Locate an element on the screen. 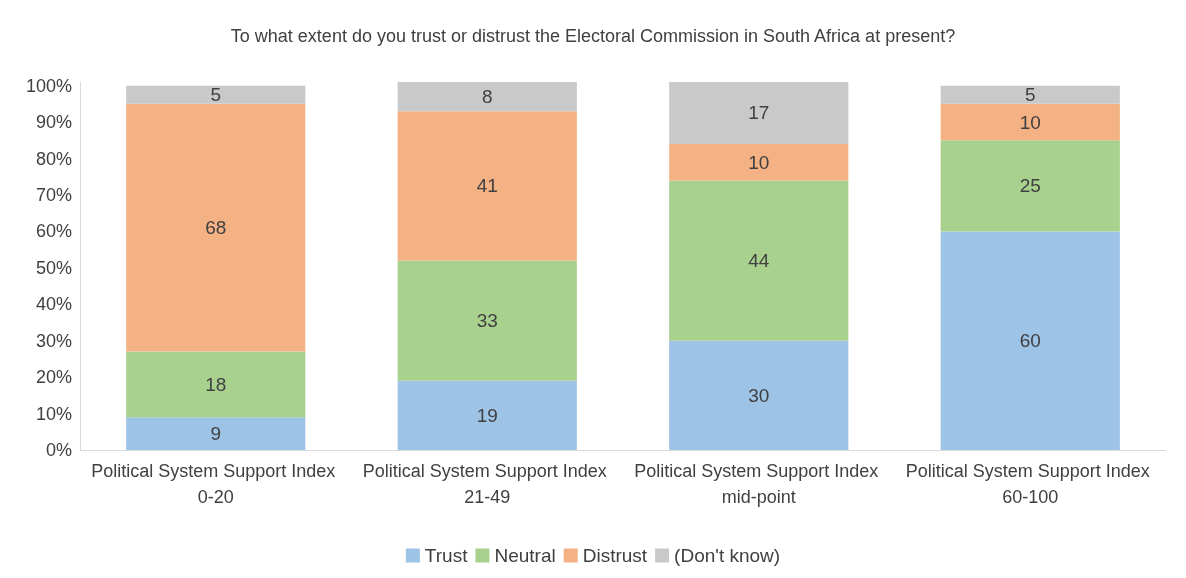 The width and height of the screenshot is (1186, 578). data-label: 19 is located at coordinates (487, 415).